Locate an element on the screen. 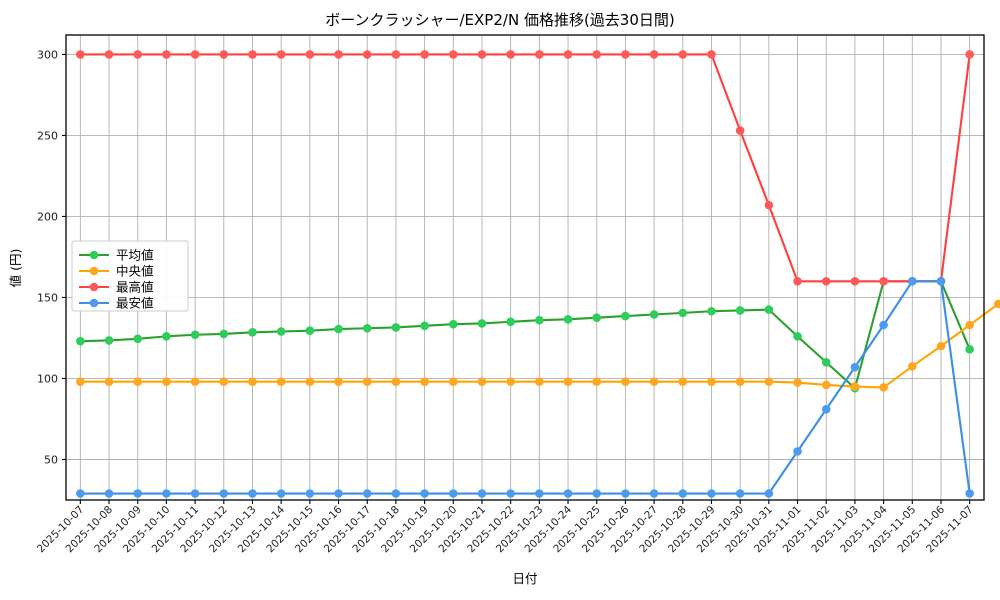 The image size is (1000, 600). legend-label: 中央値 is located at coordinates (135, 271).